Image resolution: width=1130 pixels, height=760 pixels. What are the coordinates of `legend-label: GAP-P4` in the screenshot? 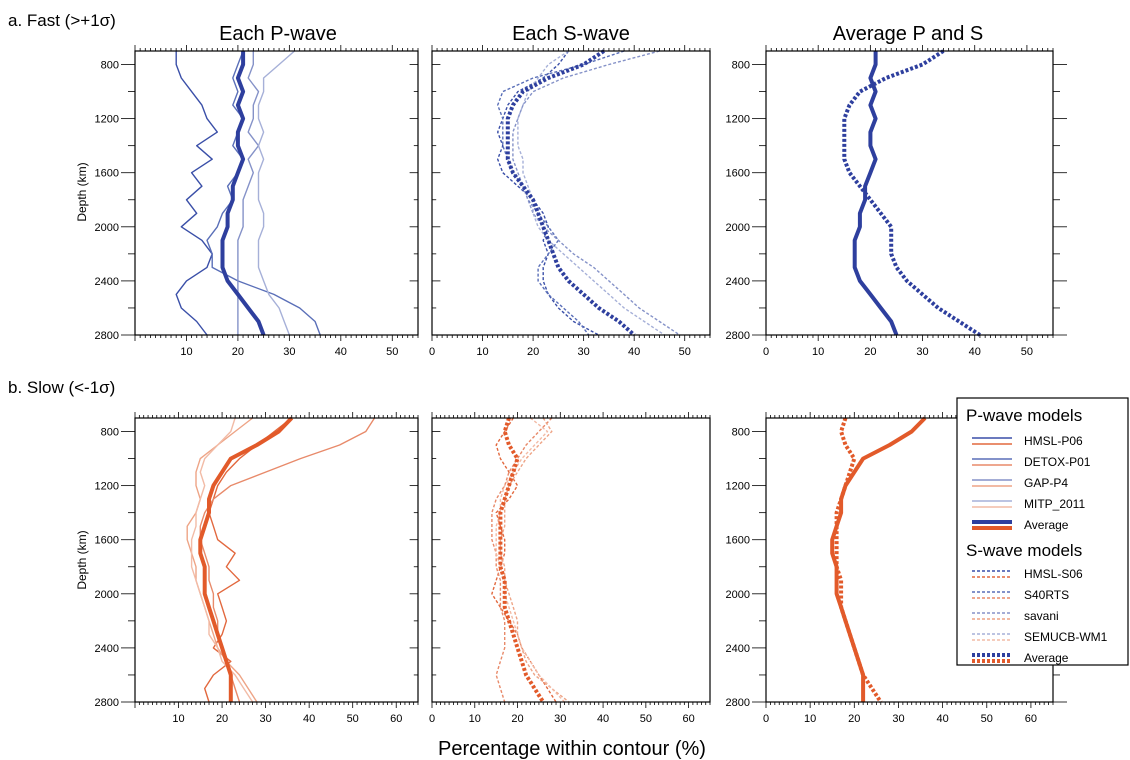 It's located at (1046, 483).